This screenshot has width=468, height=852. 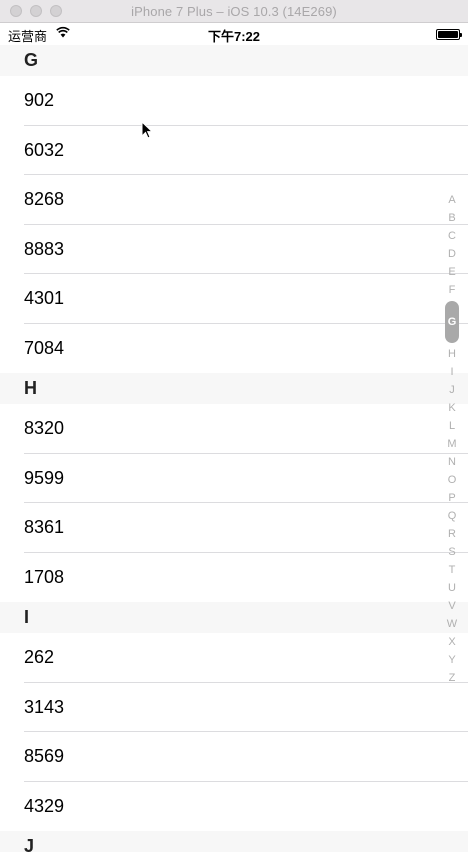 I want to click on table-row: 8268, so click(x=234, y=200).